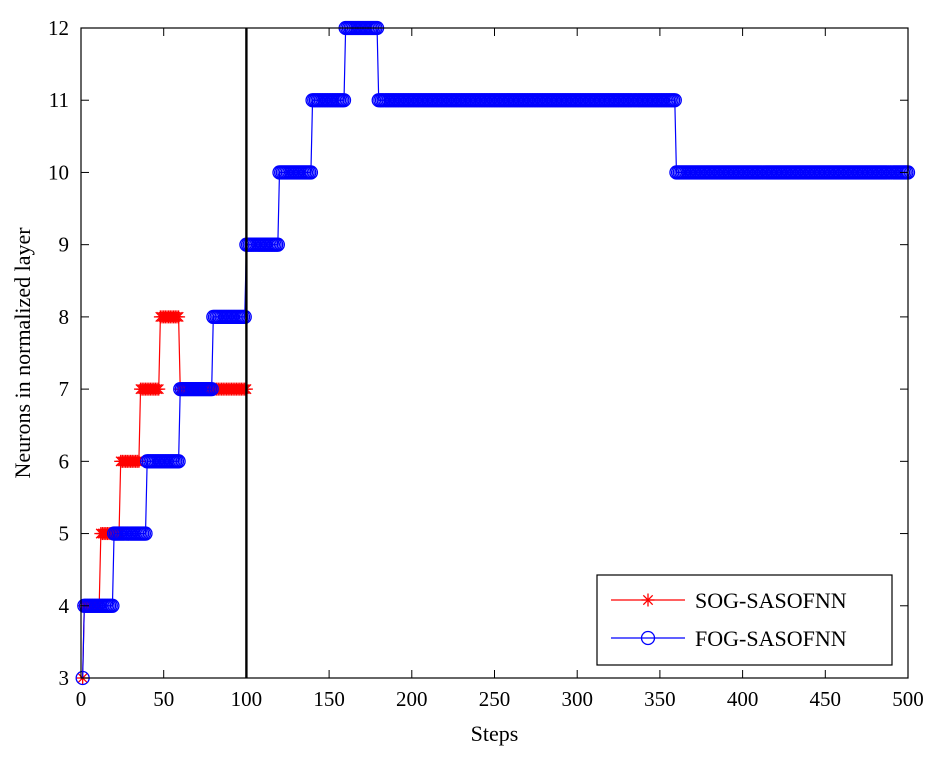  What do you see at coordinates (64, 317) in the screenshot?
I see `y-tick-label: 8` at bounding box center [64, 317].